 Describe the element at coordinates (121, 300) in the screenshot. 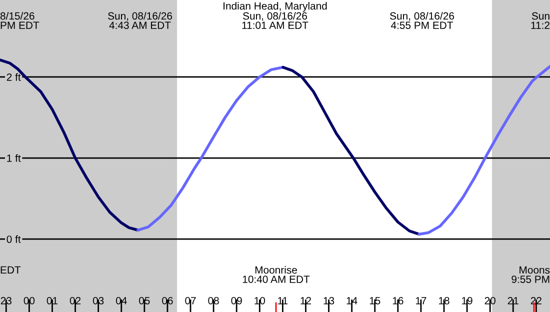

I see `x-tick-label: 04` at that location.